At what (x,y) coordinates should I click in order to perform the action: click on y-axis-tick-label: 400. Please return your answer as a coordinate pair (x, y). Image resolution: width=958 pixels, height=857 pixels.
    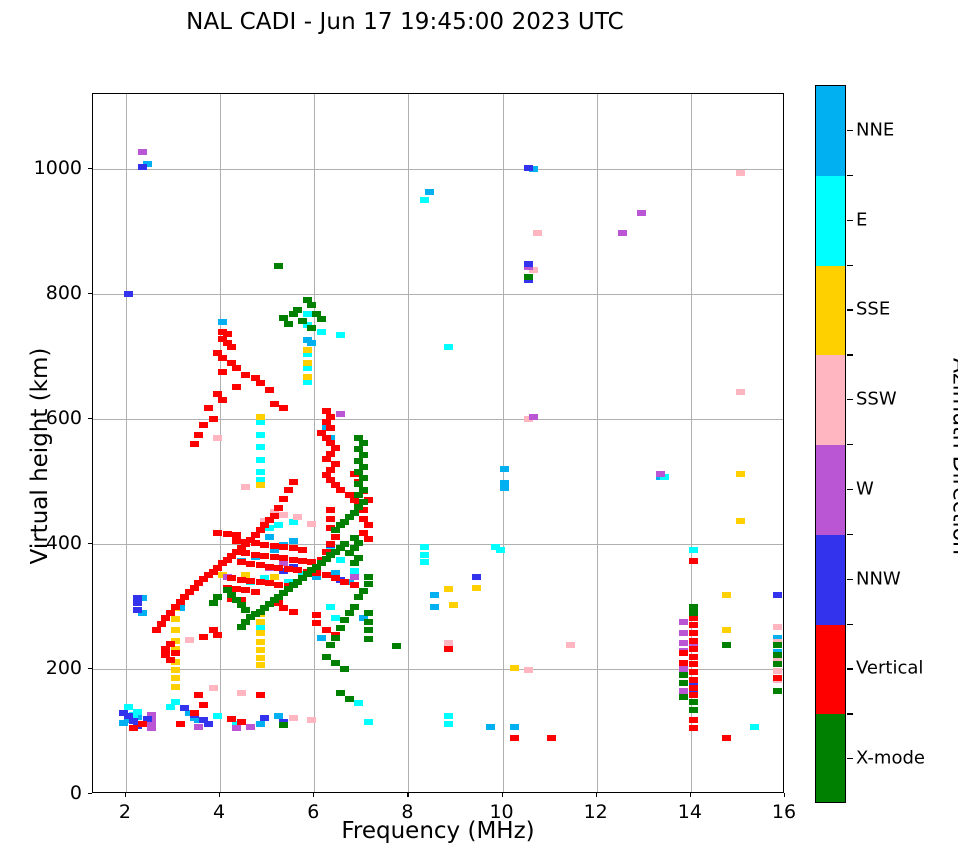
    Looking at the image, I should click on (63, 543).